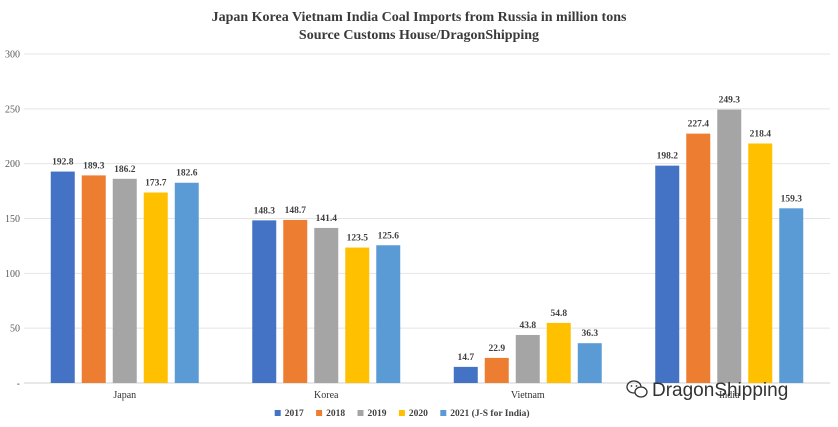 The width and height of the screenshot is (838, 427). What do you see at coordinates (265, 211) in the screenshot?
I see `data-label: 148.3` at bounding box center [265, 211].